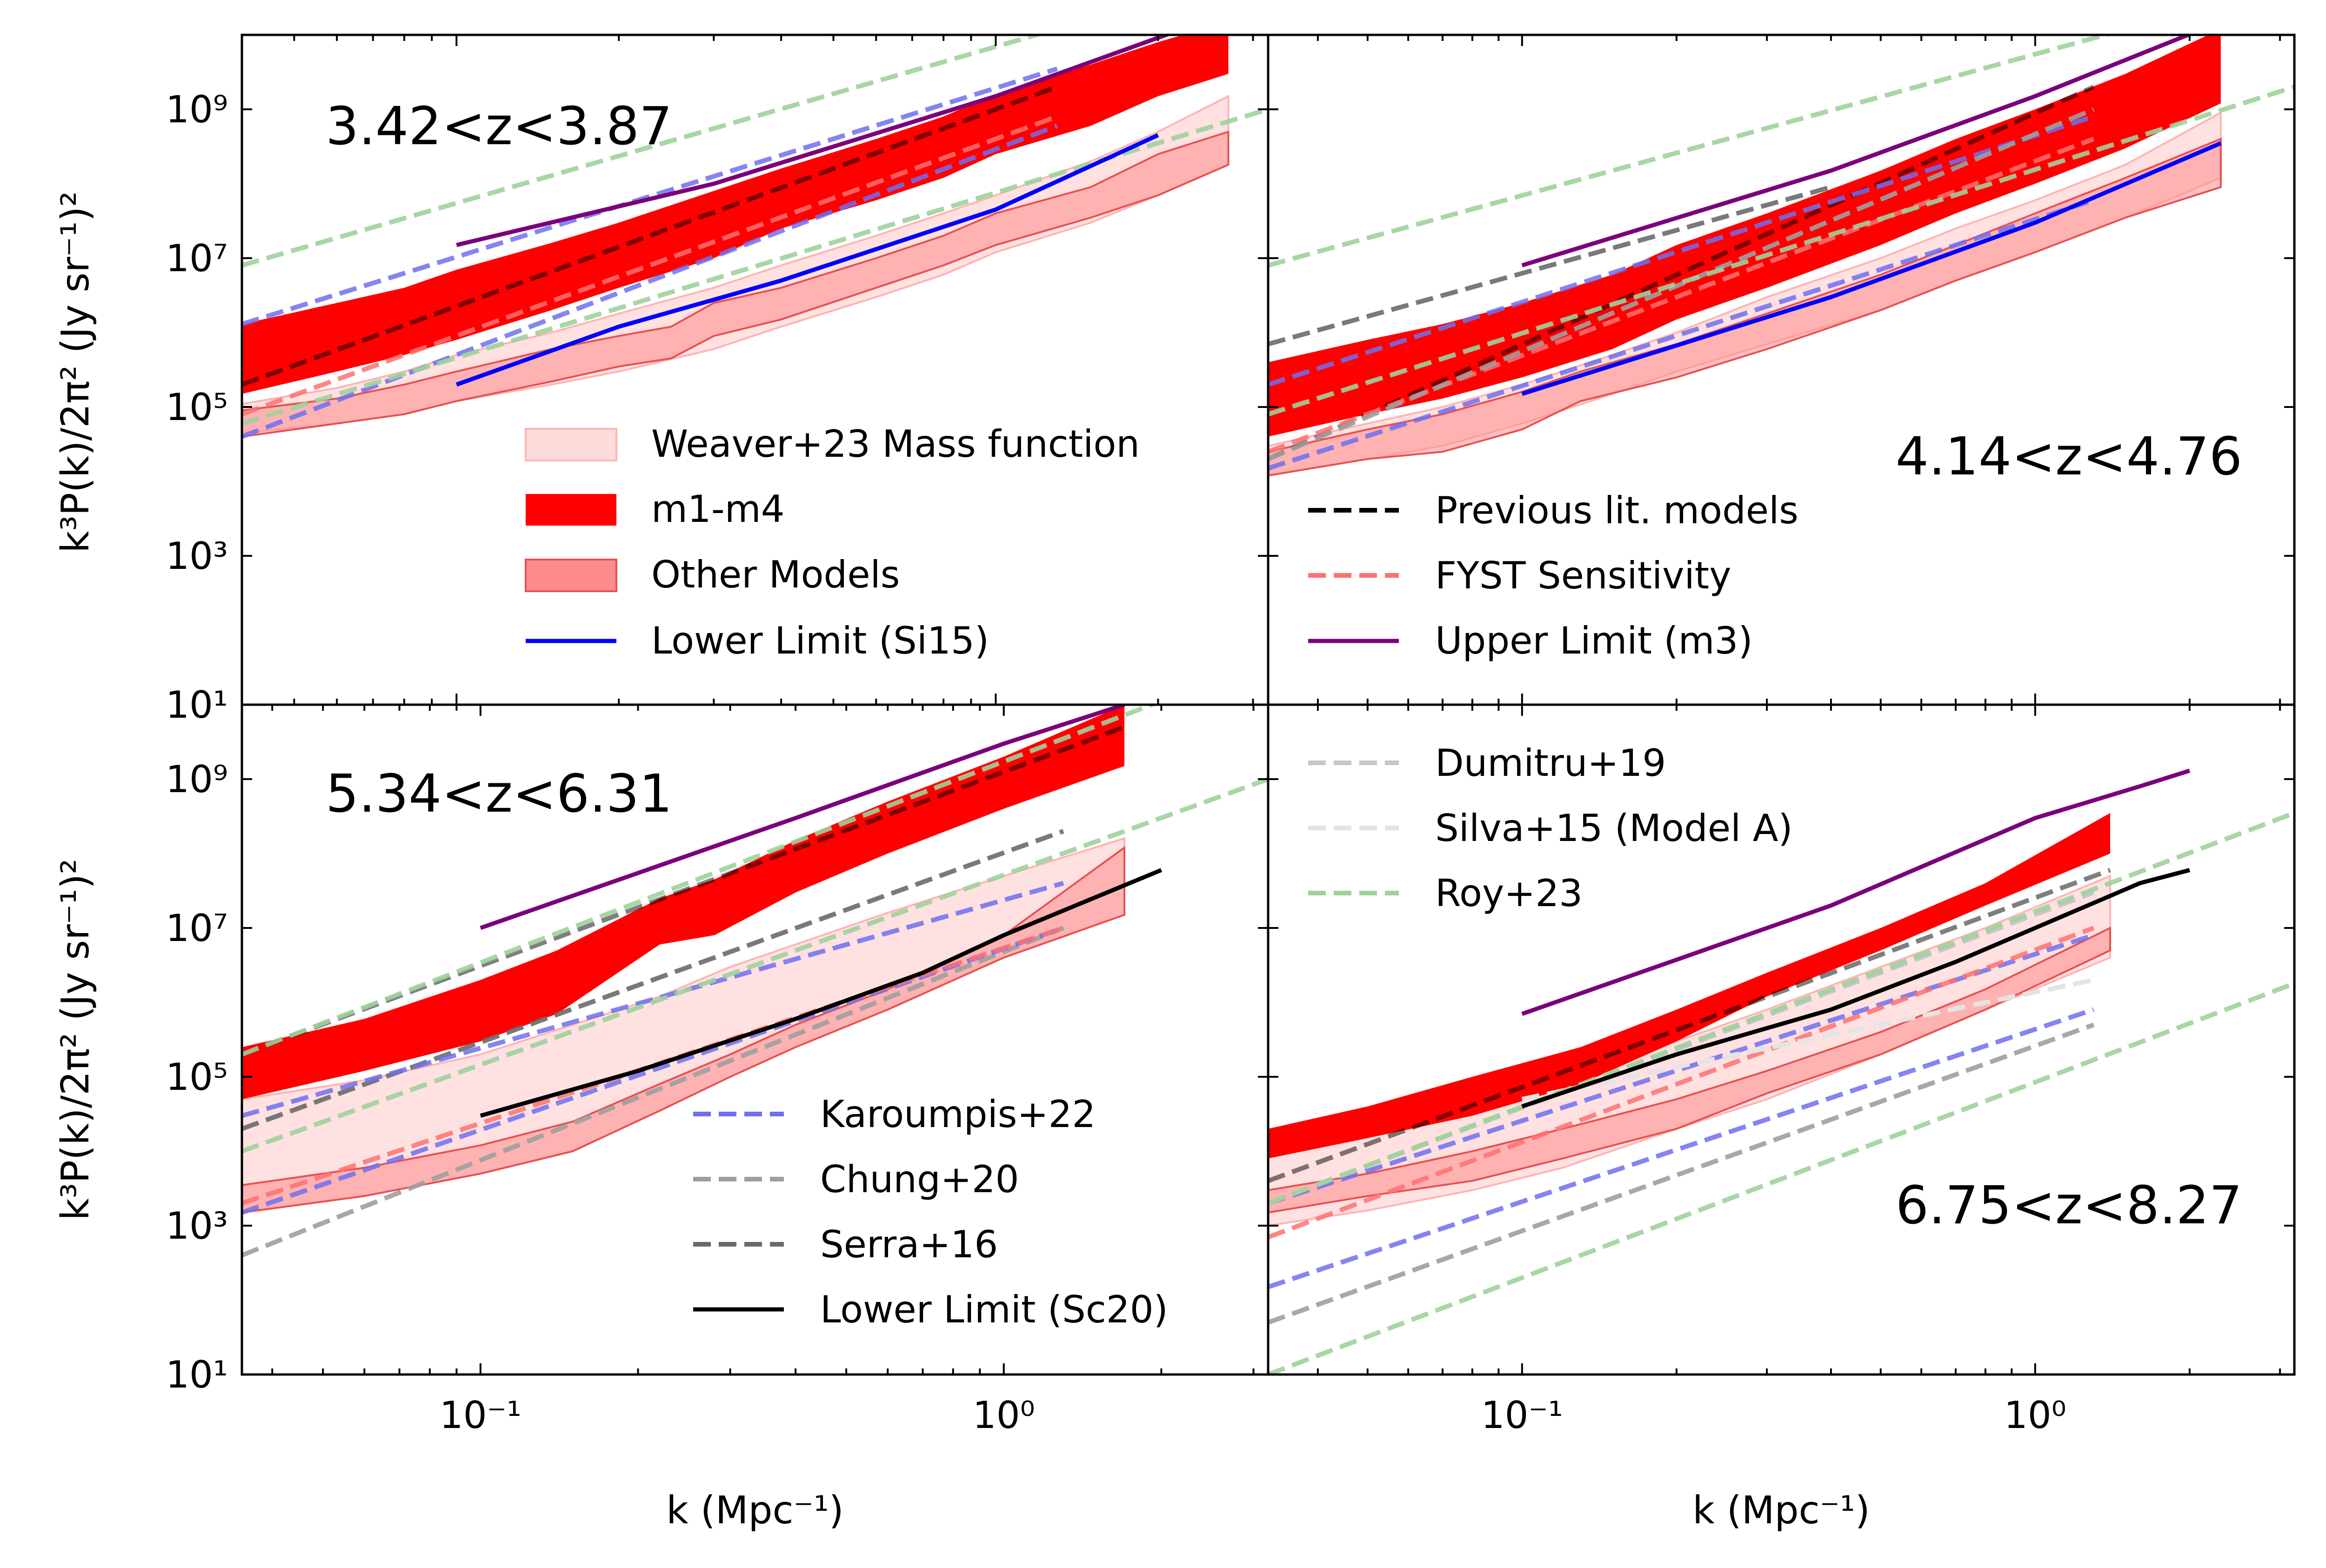  I want to click on x-axis-label-left: k (Mpc⁻¹), so click(755, 1511).